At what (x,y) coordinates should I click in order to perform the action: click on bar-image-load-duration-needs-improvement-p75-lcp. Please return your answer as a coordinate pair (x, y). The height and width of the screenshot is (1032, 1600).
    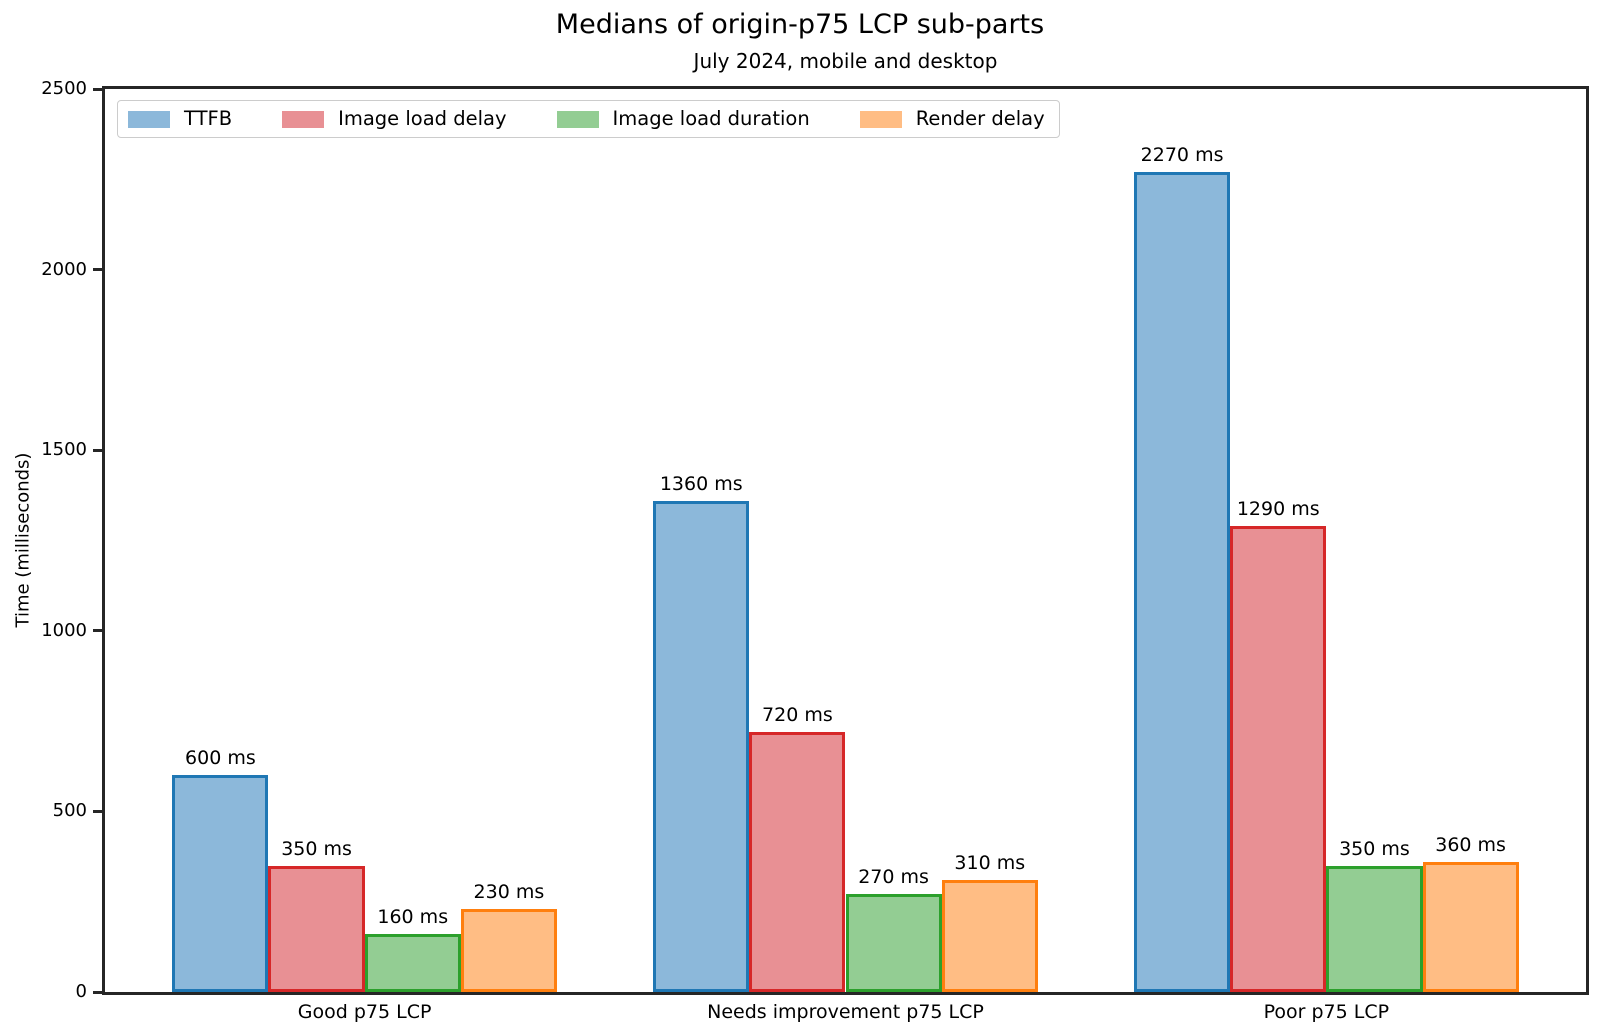
    Looking at the image, I should click on (893, 943).